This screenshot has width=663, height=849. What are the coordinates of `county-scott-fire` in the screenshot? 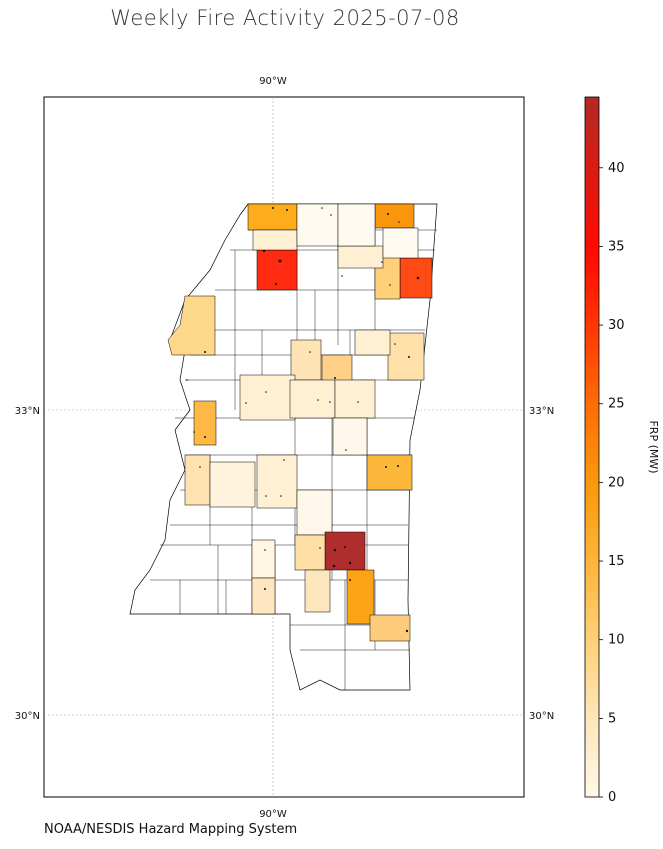 It's located at (350, 436).